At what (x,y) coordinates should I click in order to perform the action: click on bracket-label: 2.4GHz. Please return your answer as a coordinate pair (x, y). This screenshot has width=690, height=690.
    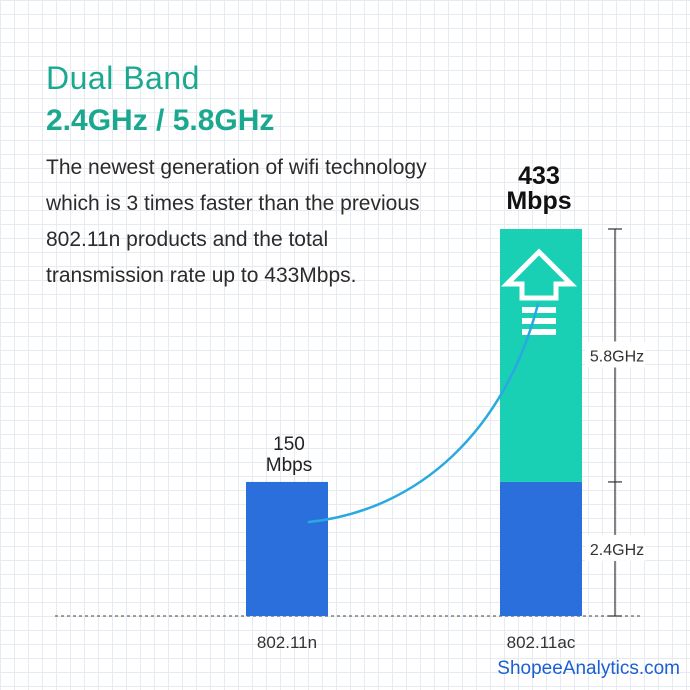
    Looking at the image, I should click on (617, 550).